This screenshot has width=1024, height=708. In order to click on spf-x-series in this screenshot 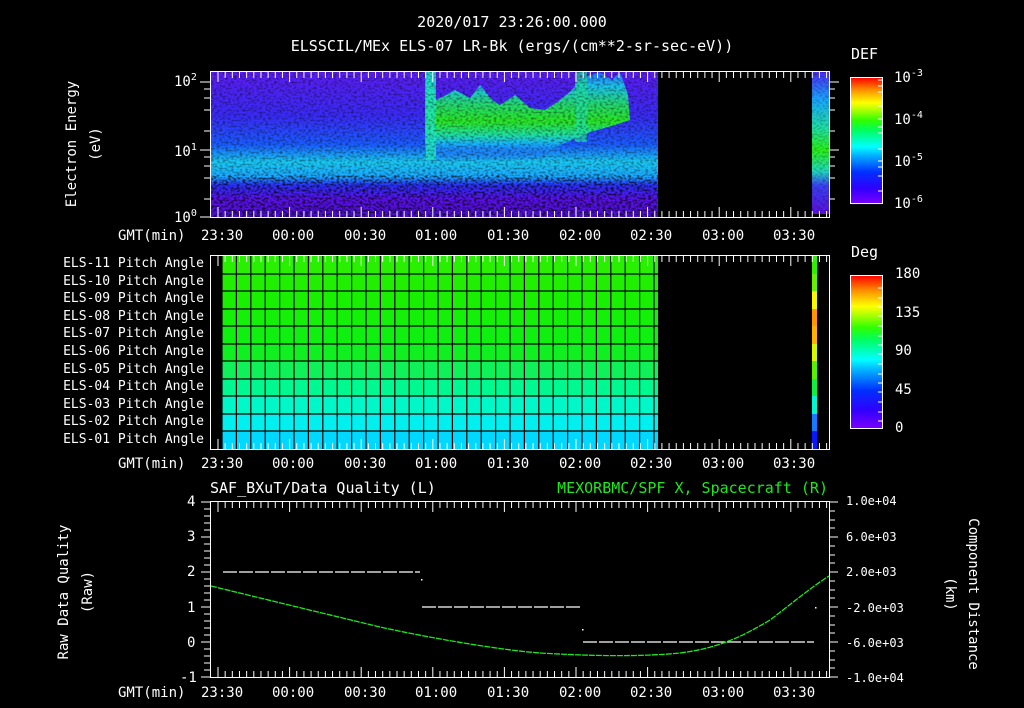, I will do `click(520, 616)`.